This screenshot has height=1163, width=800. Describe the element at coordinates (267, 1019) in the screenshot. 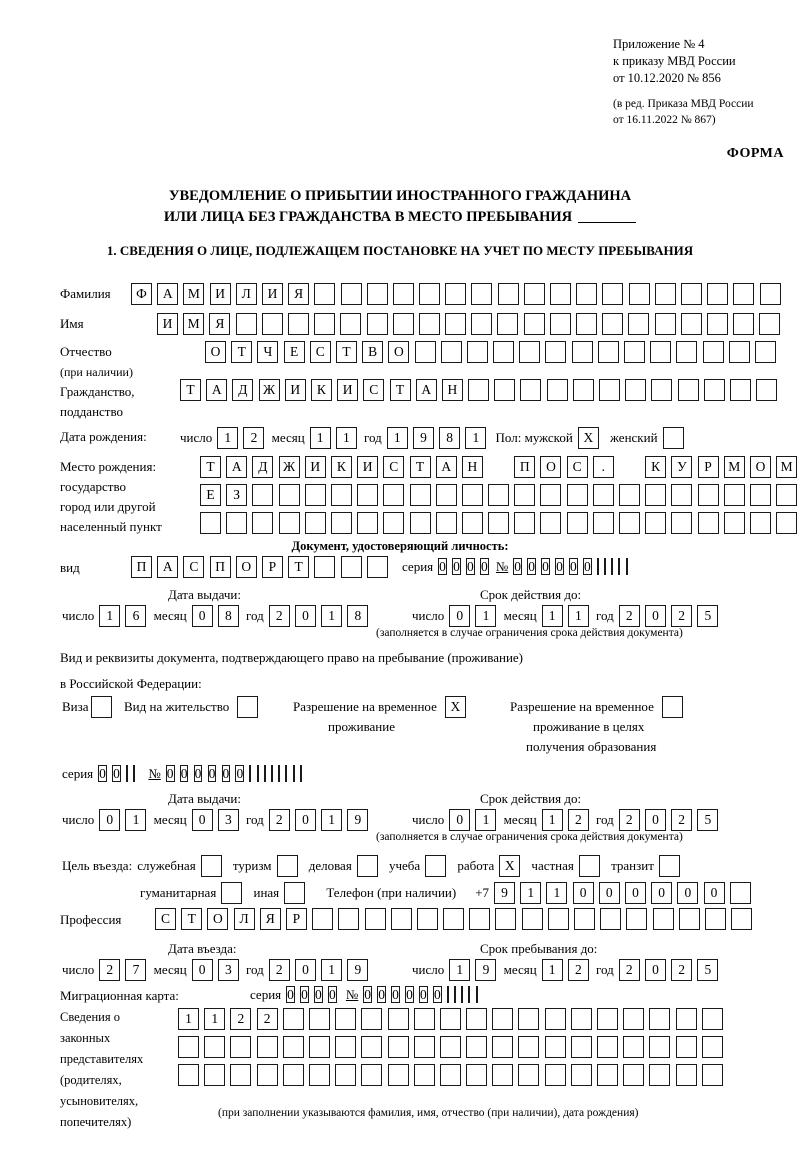

I see `legal-l1-cell-4: 2` at that location.